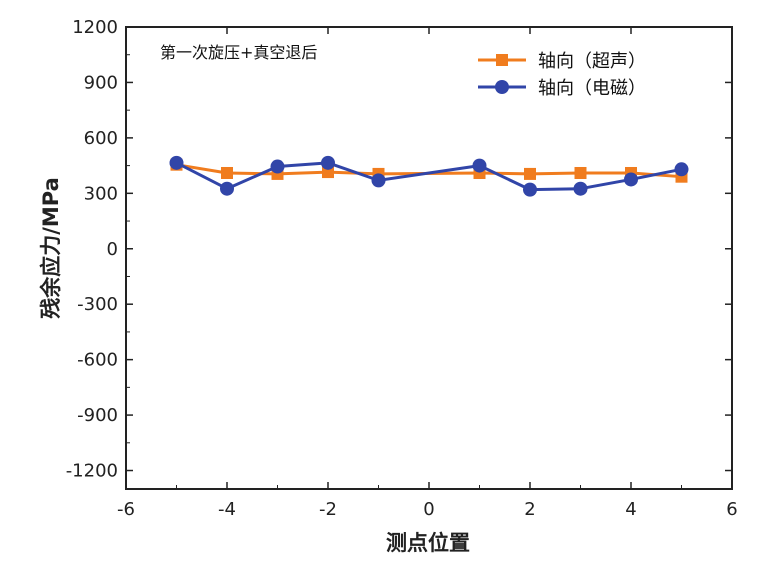 Image resolution: width=765 pixels, height=567 pixels. I want to click on legend-entry-2: 轴向（电磁）, so click(562, 88).